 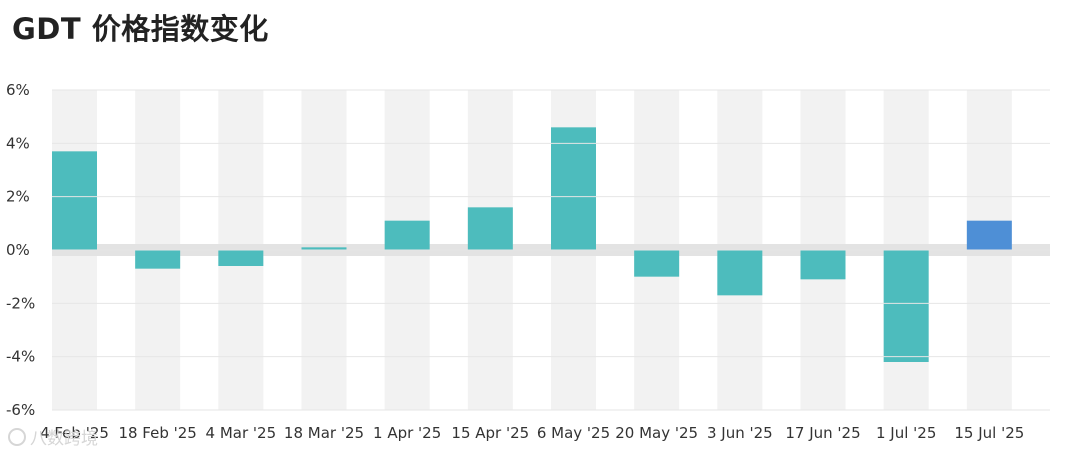 I want to click on y-tick-label: -4%, so click(x=20, y=357).